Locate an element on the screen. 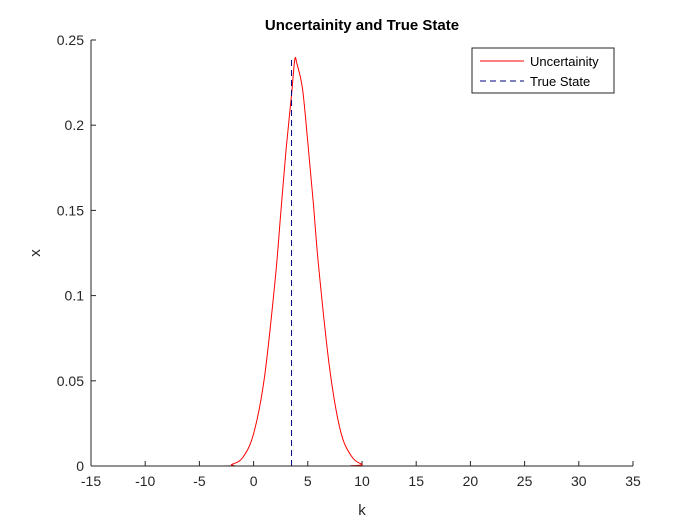 The height and width of the screenshot is (525, 700). legend-box is located at coordinates (543, 70).